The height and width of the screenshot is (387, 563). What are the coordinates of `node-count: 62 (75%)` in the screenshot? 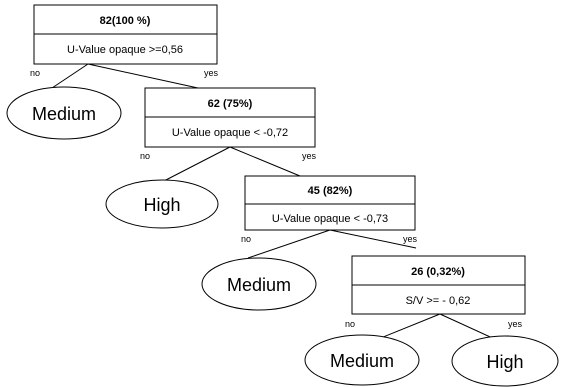 It's located at (230, 104).